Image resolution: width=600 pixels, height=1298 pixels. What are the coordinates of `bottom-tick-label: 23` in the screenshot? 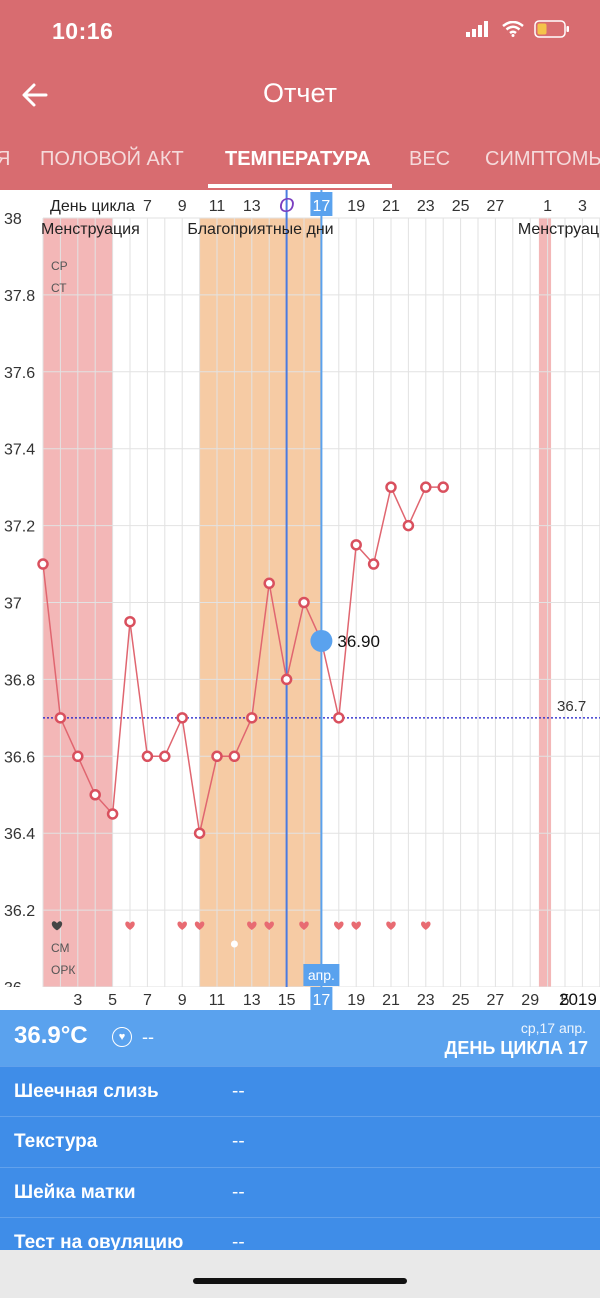 It's located at (426, 1000).